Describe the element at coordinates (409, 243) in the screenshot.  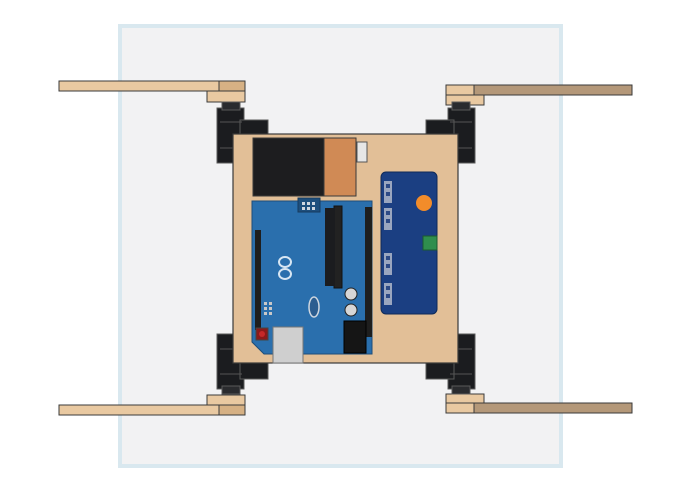
I see `servo-driver-board` at that location.